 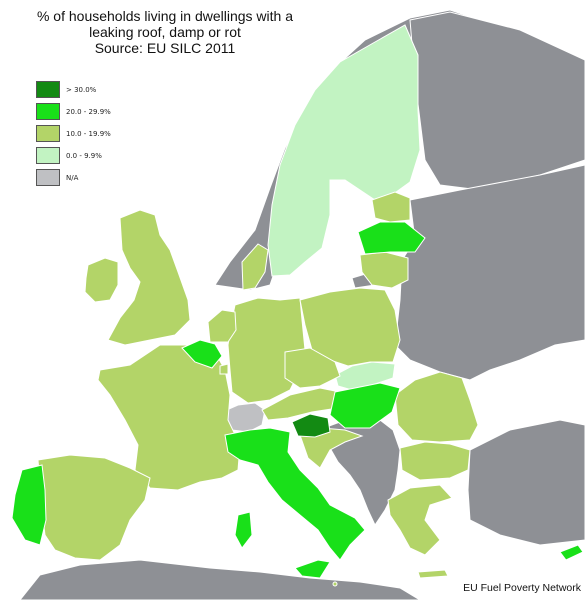 I want to click on legend-label: > 30.0%, so click(x=81, y=89).